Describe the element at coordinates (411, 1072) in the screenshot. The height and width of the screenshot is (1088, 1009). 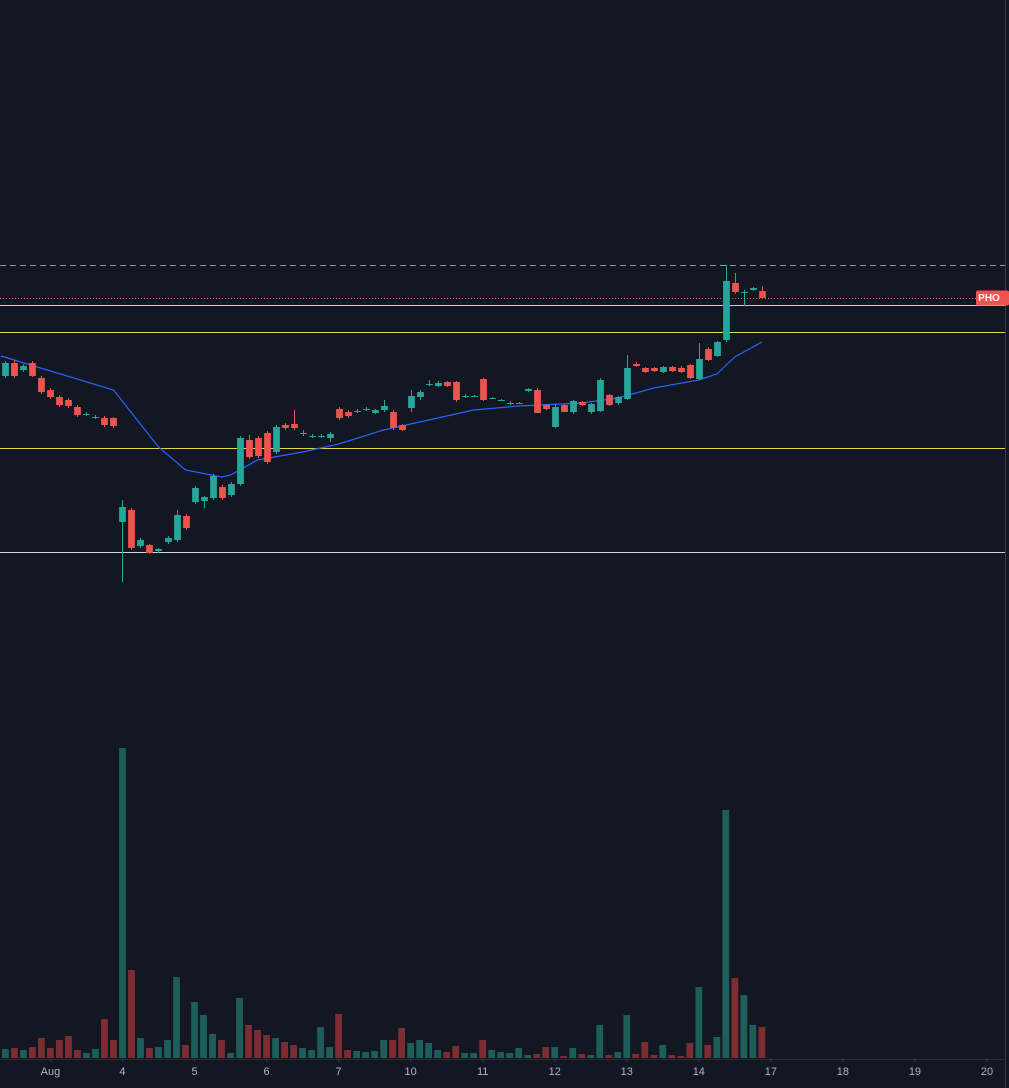
I see `x-tick-label: 10` at that location.